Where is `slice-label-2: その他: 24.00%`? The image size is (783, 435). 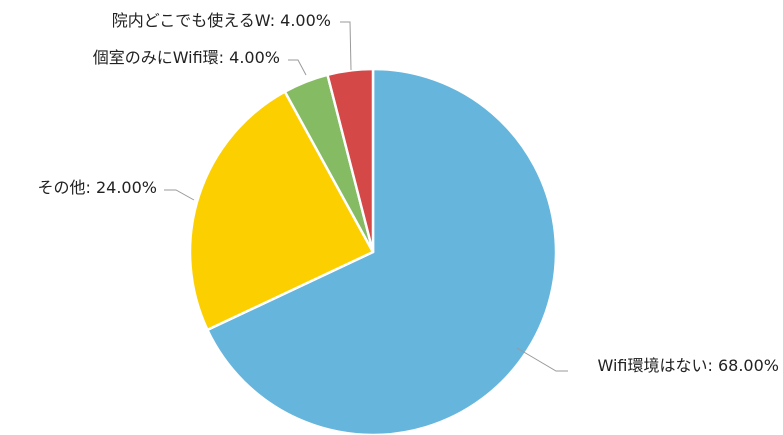 slice-label-2: その他: 24.00% is located at coordinates (98, 187).